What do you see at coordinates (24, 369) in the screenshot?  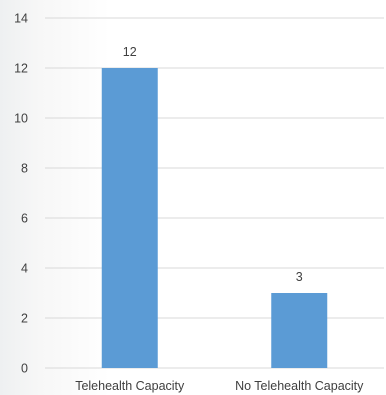 I see `y-tick-label-0: 0` at bounding box center [24, 369].